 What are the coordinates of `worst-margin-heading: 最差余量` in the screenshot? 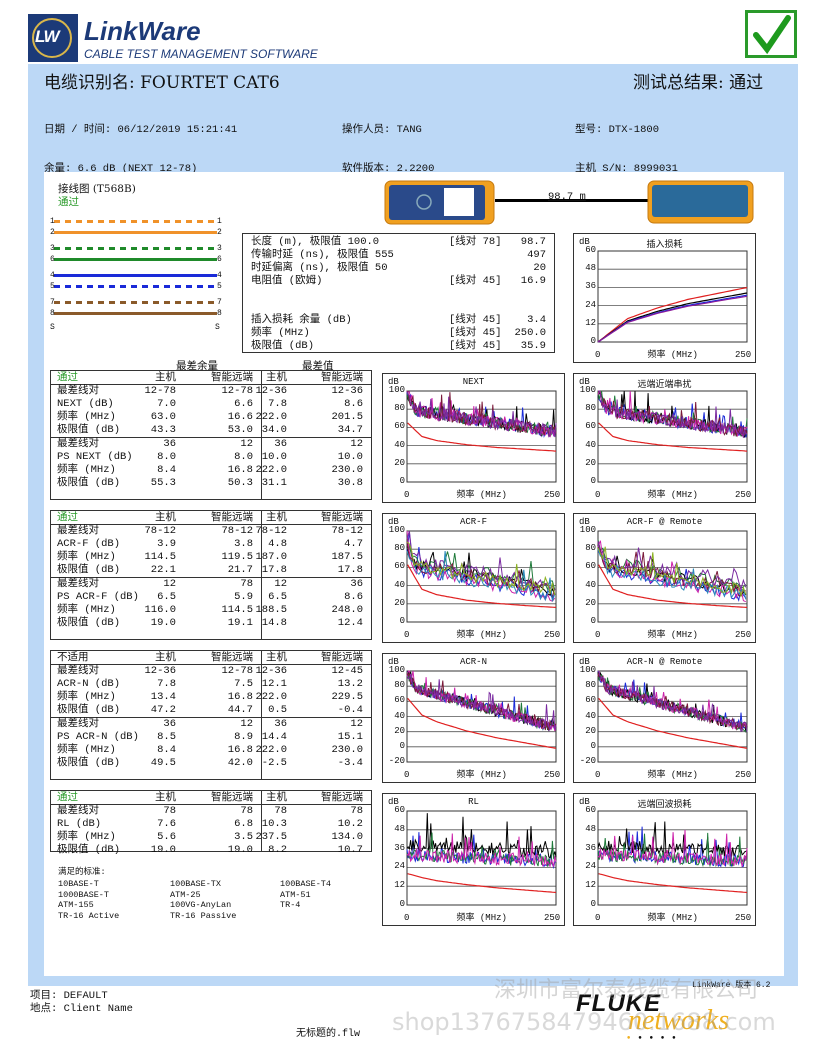 It's located at (197, 366).